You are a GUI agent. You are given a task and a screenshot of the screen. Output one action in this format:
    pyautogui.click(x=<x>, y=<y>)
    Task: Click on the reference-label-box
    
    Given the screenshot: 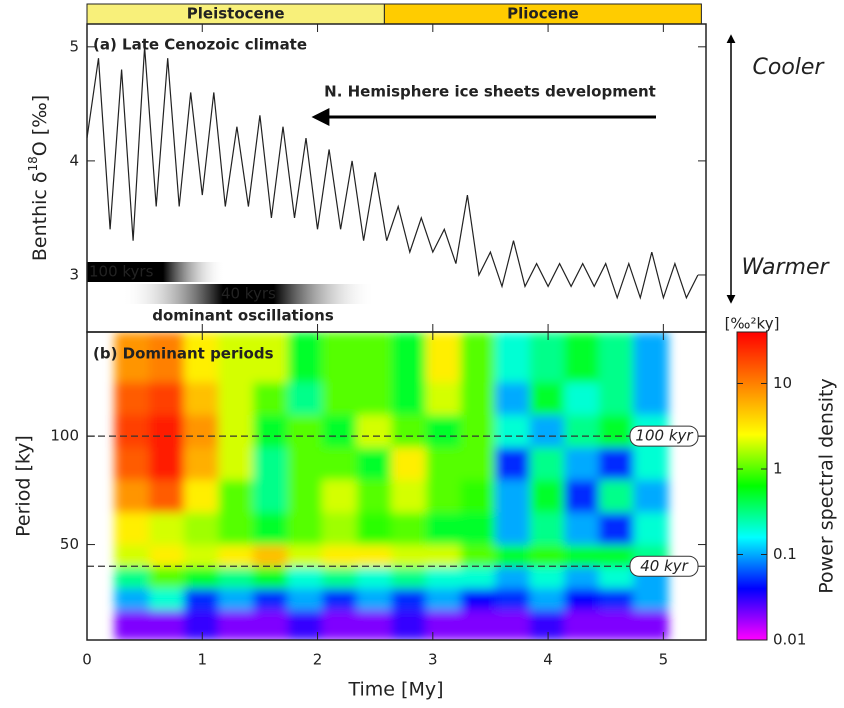 What is the action you would take?
    pyautogui.click(x=664, y=566)
    